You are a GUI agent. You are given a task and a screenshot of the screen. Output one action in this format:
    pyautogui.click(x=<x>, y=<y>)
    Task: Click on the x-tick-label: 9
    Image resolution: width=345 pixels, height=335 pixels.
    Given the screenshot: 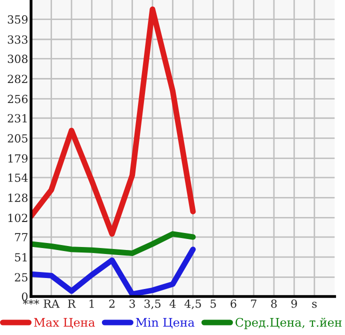 What is the action you would take?
    pyautogui.click(x=294, y=303)
    